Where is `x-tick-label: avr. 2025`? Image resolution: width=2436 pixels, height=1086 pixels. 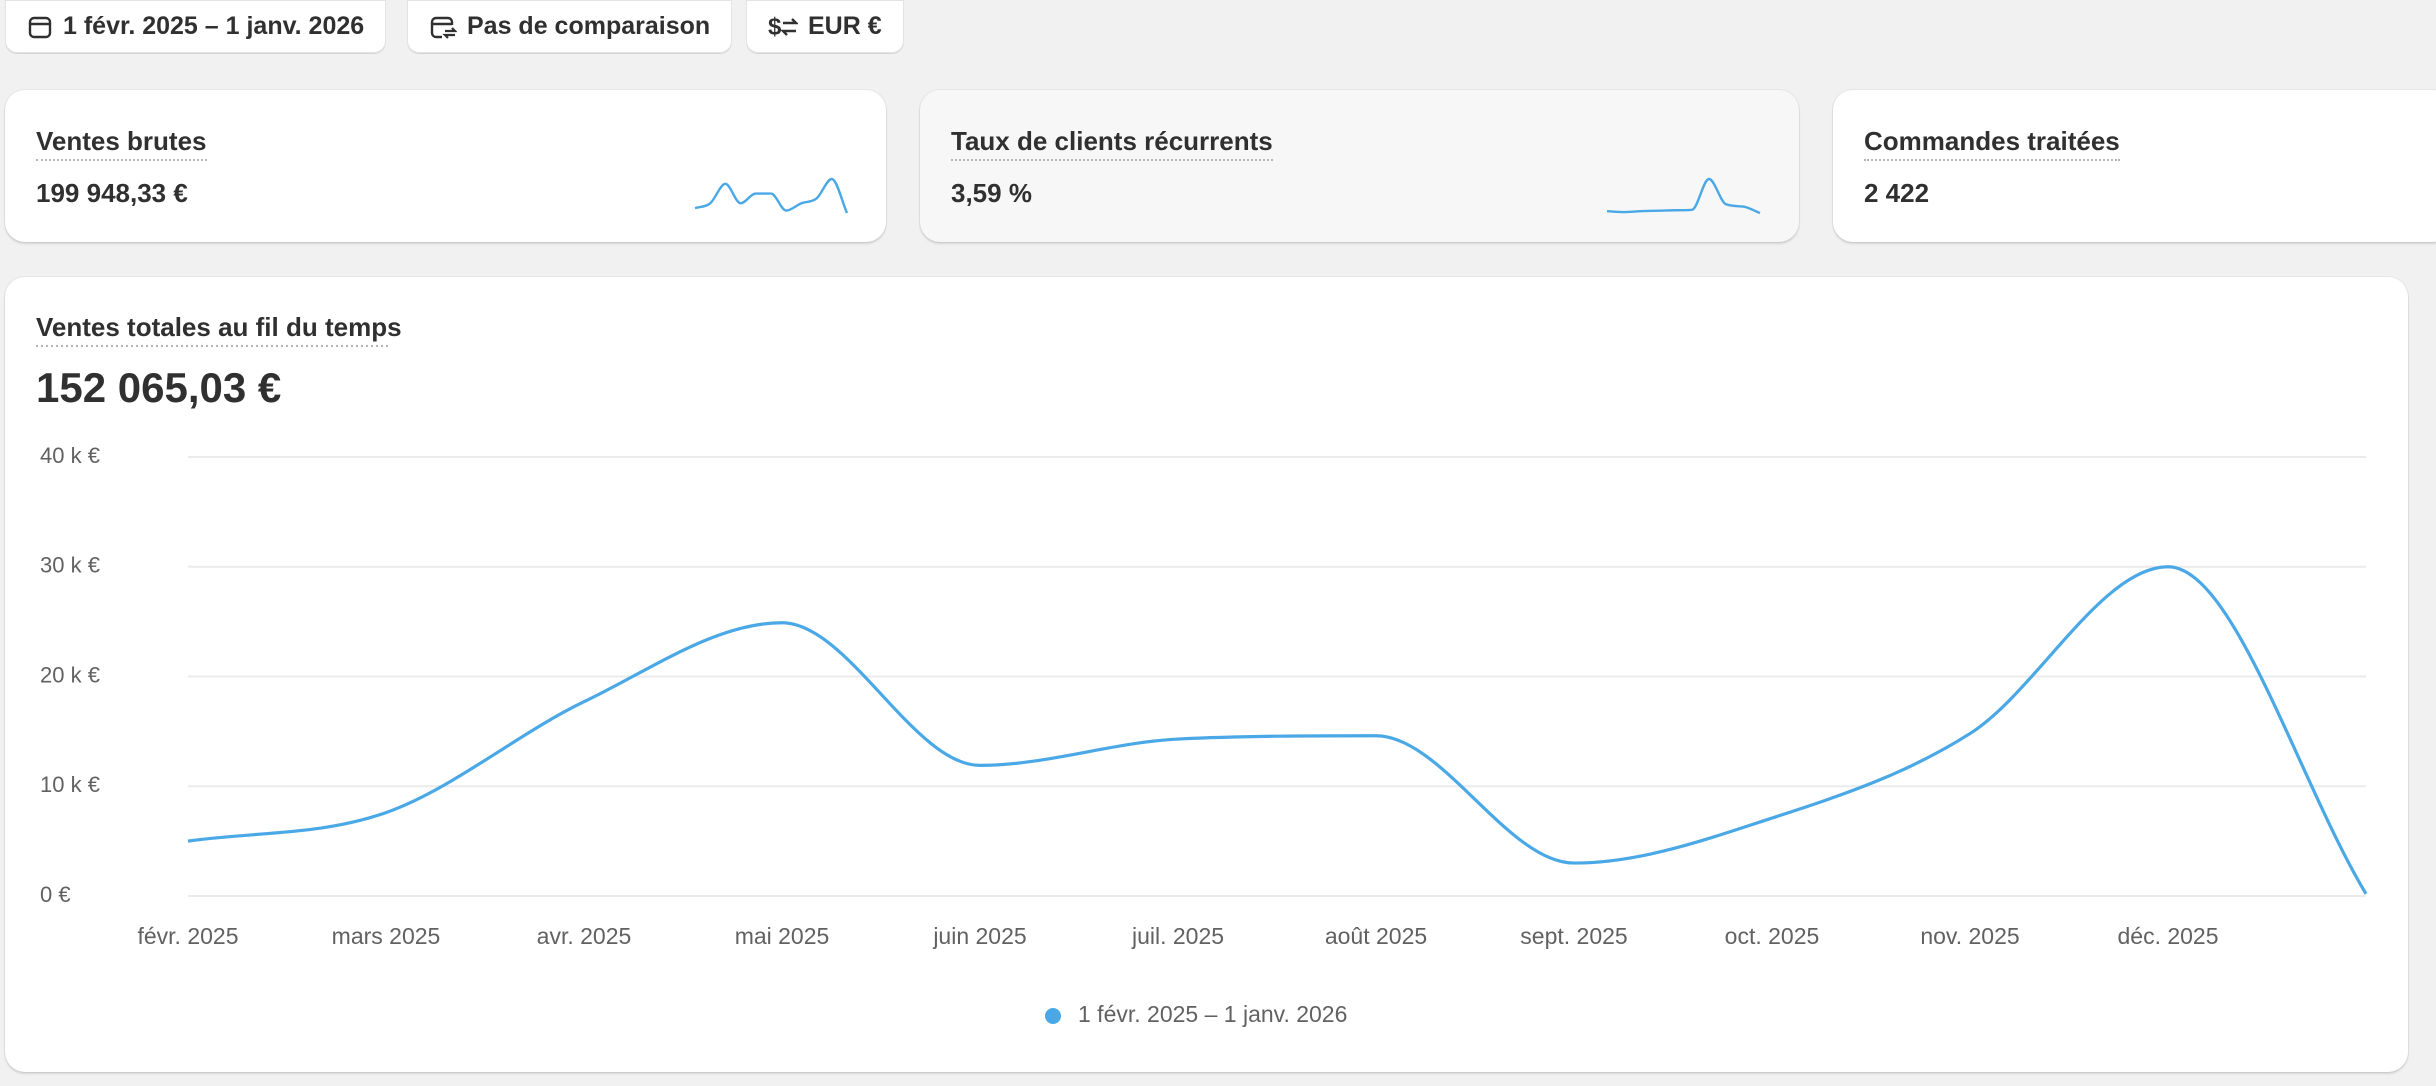 x-tick-label: avr. 2025 is located at coordinates (584, 936).